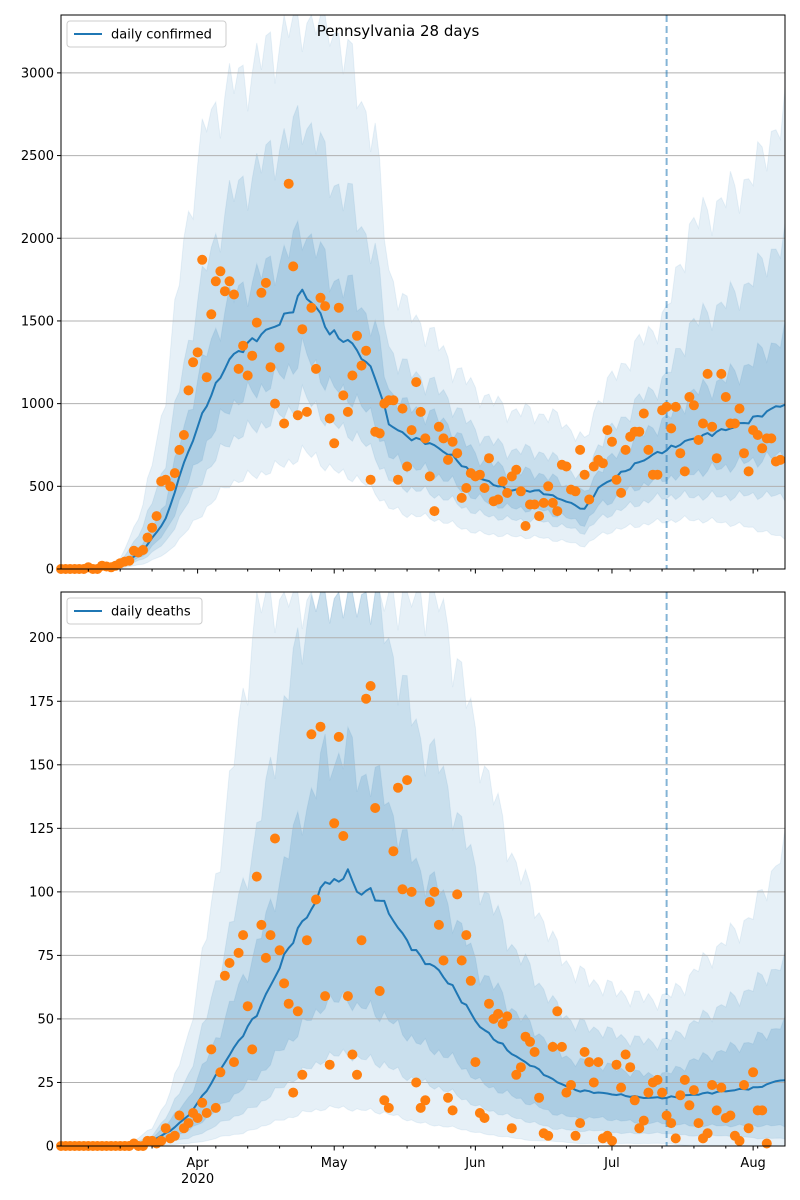 This screenshot has width=800, height=1200. I want to click on confirmed-x-axis, so click(423, 571).